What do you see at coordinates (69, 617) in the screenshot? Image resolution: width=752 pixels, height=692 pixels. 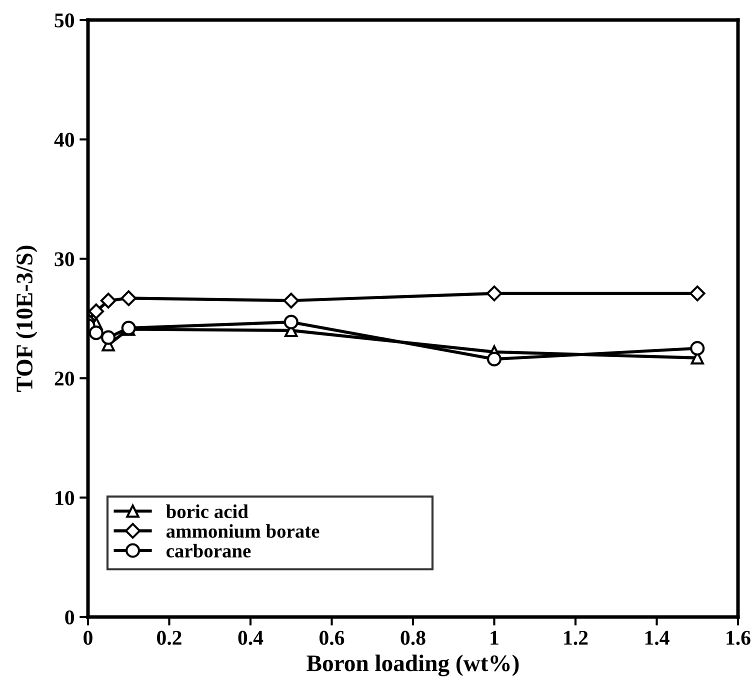 I see `y-tick-label: 0` at bounding box center [69, 617].